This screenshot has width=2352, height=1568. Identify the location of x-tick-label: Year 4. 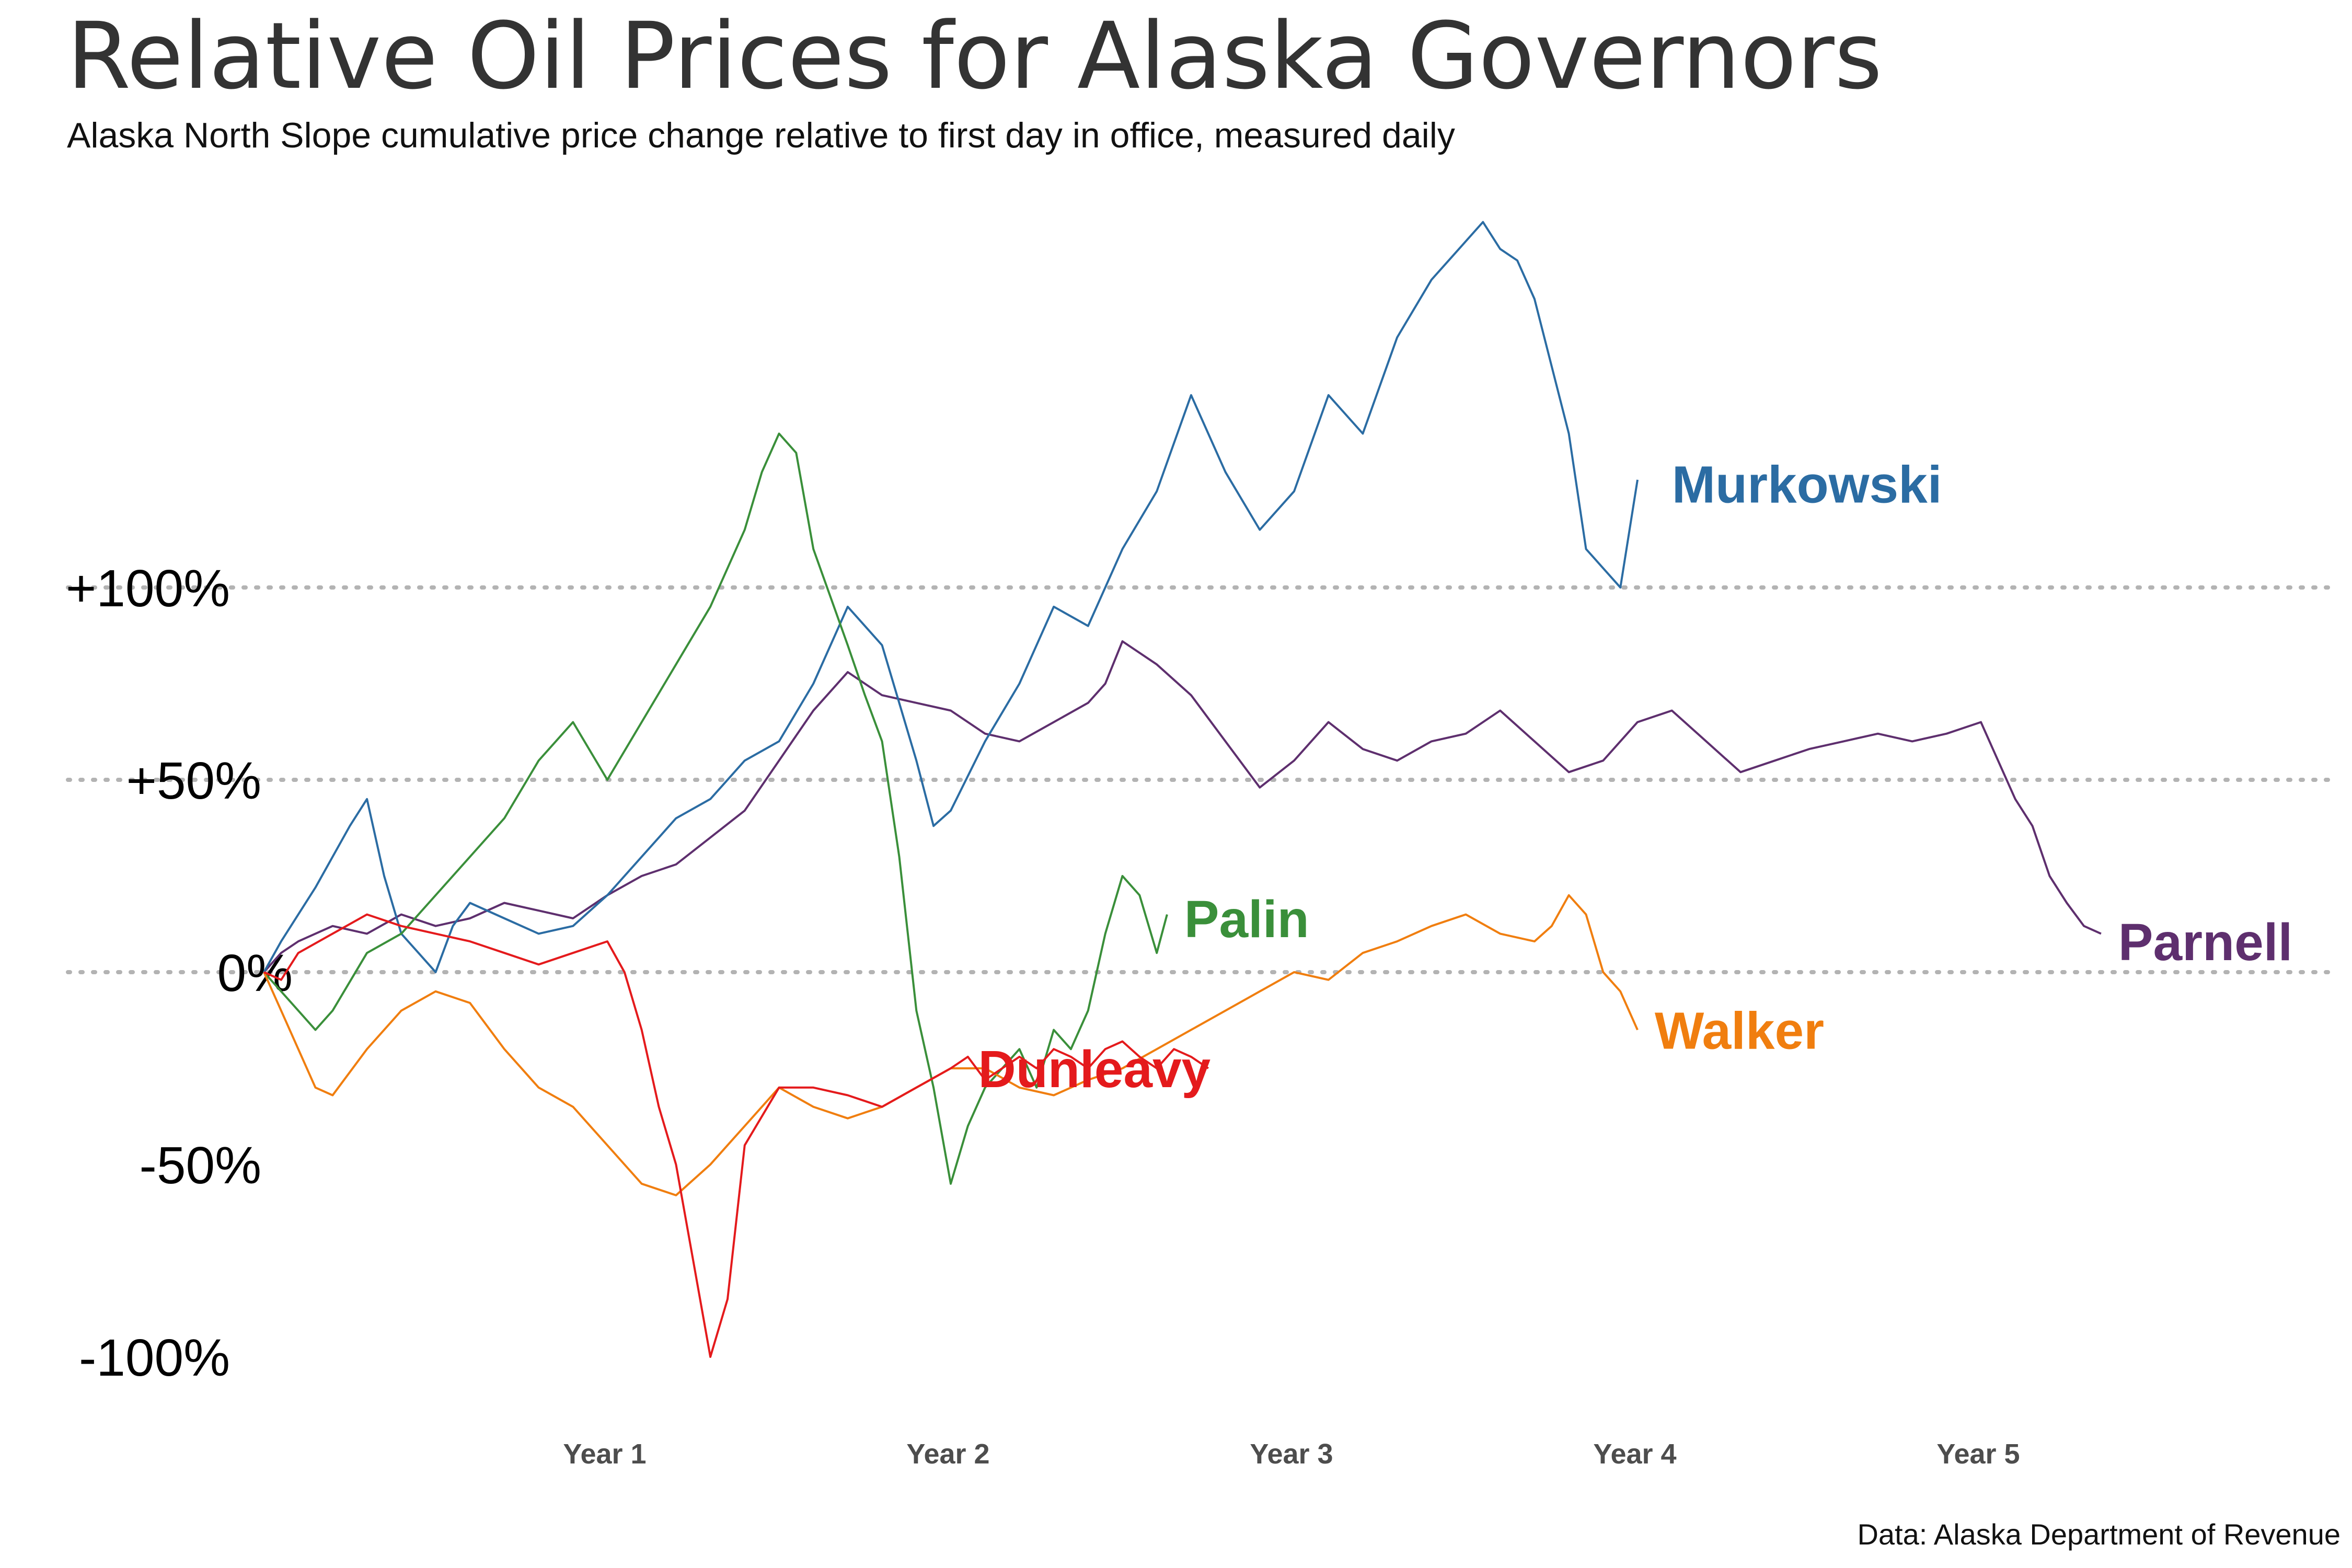
(1634, 1454).